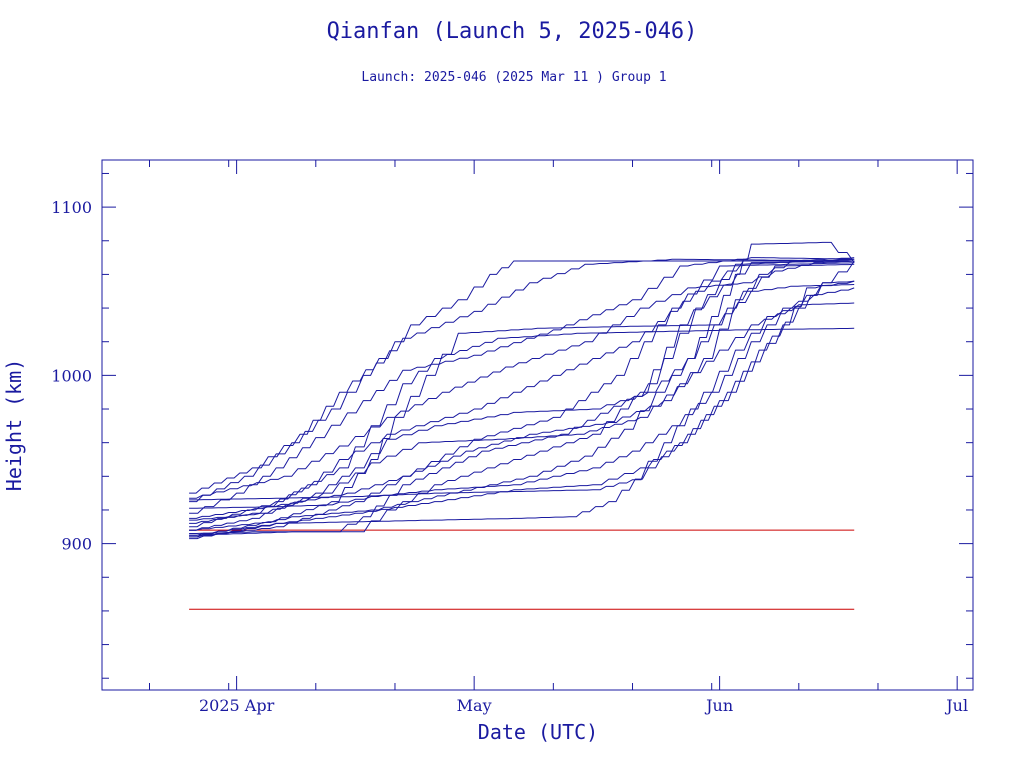 Image resolution: width=1024 pixels, height=768 pixels. What do you see at coordinates (522, 569) in the screenshot?
I see `reference-lines` at bounding box center [522, 569].